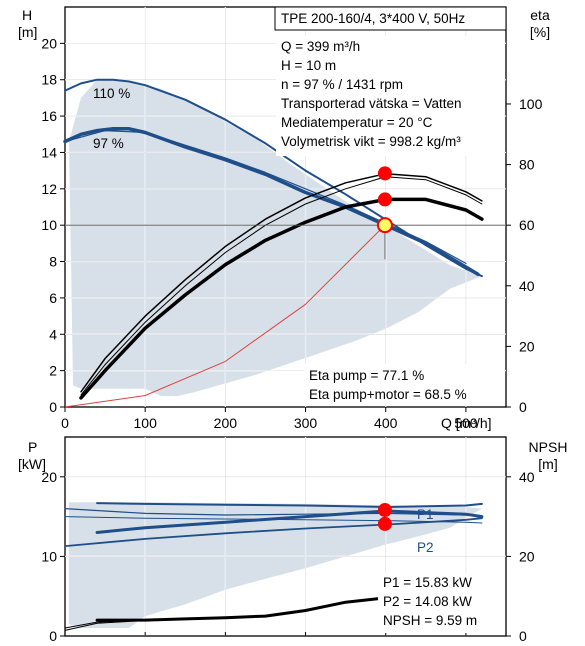 The height and width of the screenshot is (646, 585). I want to click on top-y-right-tick-label: 100, so click(531, 104).